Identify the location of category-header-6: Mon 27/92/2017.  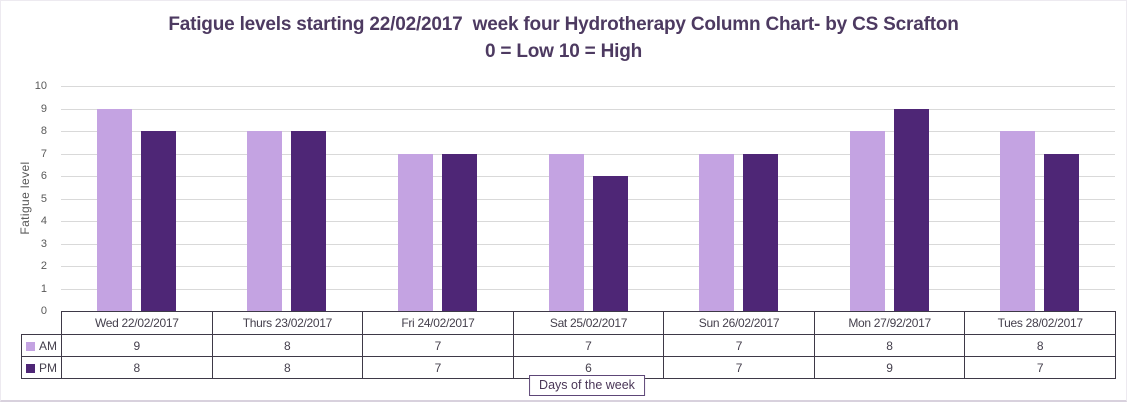
(889, 323).